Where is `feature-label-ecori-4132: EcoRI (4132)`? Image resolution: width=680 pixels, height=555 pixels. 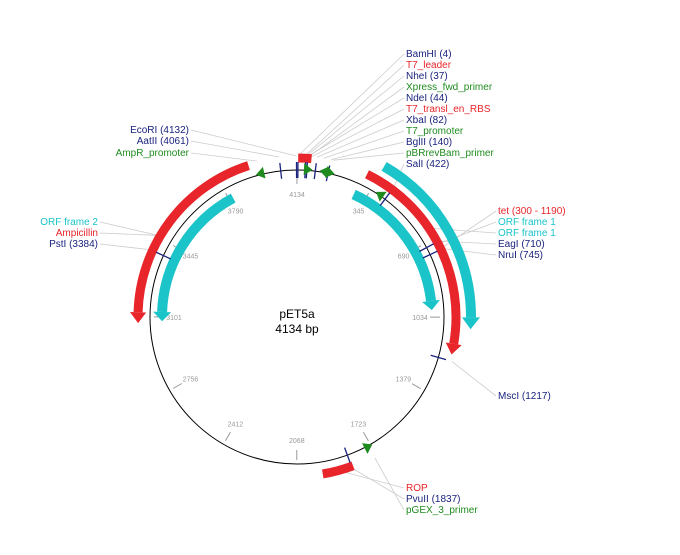
feature-label-ecori-4132: EcoRI (4132) is located at coordinates (159, 130).